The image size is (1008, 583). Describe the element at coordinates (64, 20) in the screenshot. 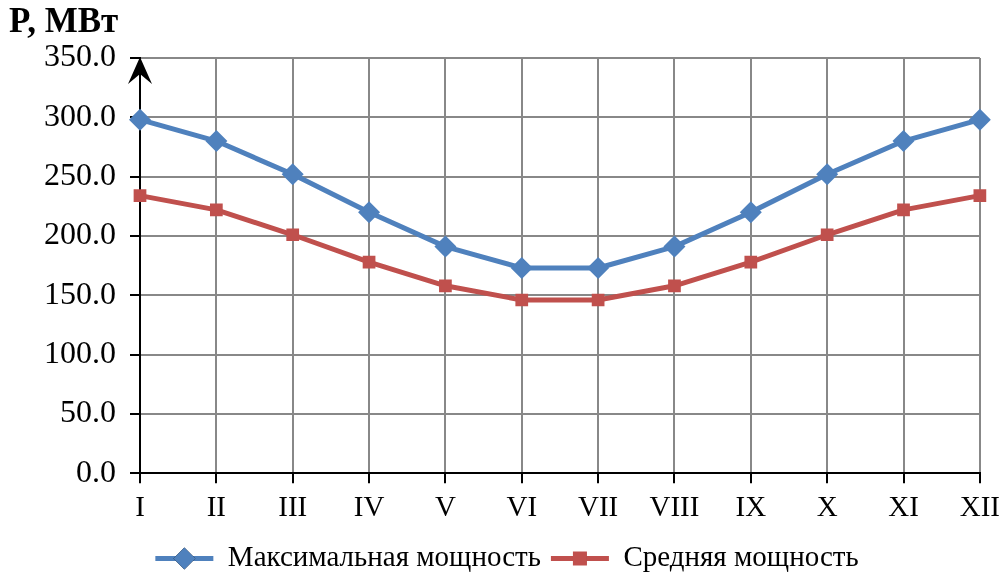

I see `y-axis-title: P, МВт` at that location.